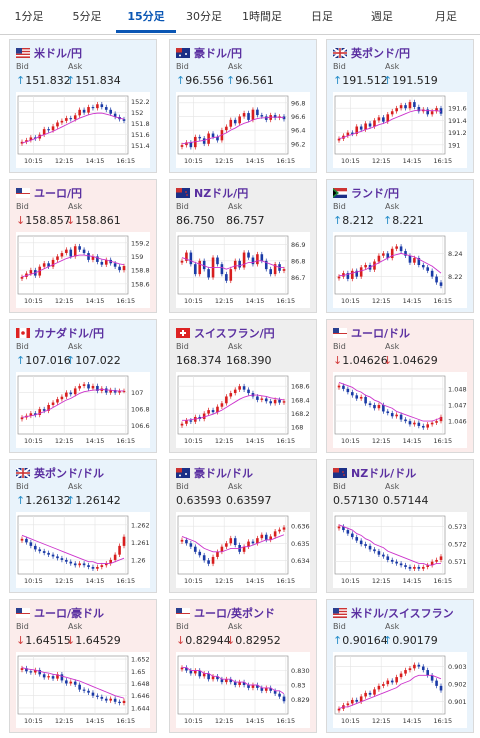  Describe the element at coordinates (298, 261) in the screenshot. I see `y-tick-label: 86.8` at that location.